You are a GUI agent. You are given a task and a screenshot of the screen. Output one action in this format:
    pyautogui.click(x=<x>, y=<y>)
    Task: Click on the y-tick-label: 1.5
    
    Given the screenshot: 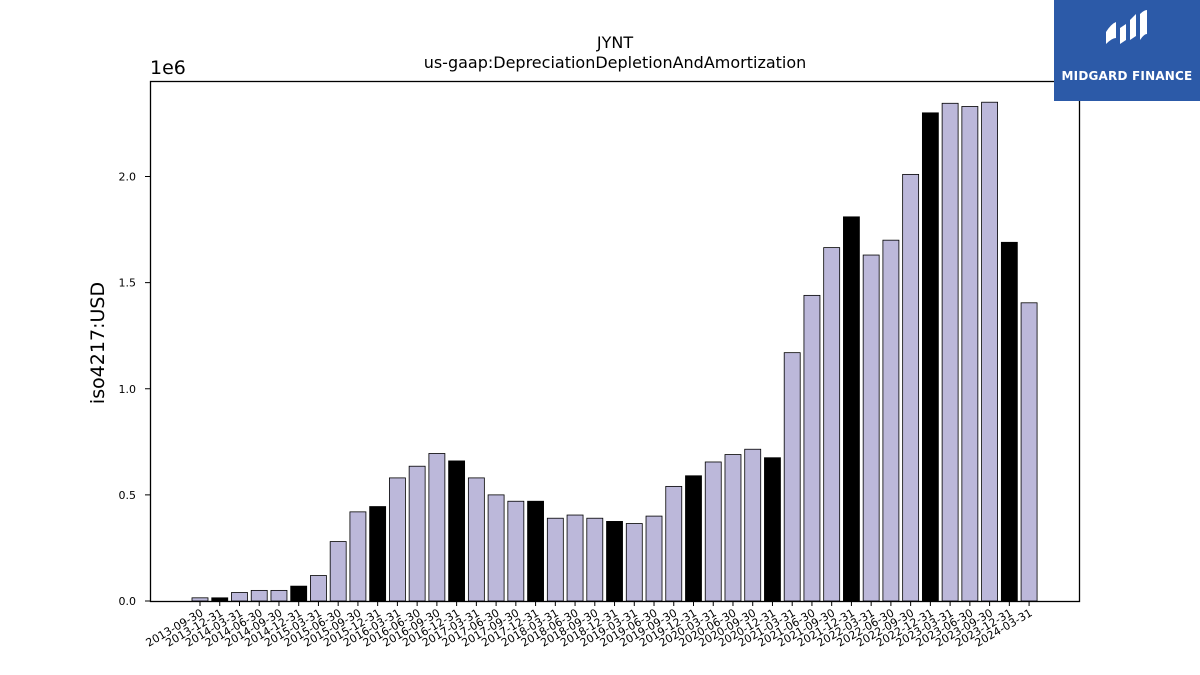 What is the action you would take?
    pyautogui.click(x=128, y=283)
    